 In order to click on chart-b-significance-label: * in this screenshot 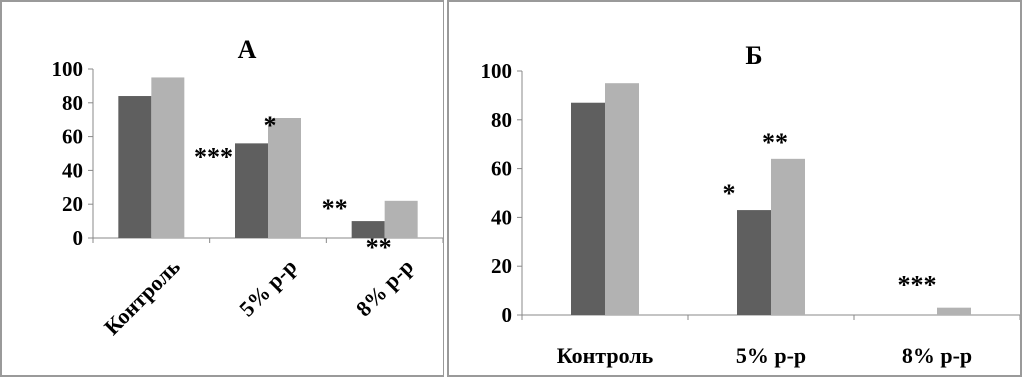, I will do `click(729, 193)`.